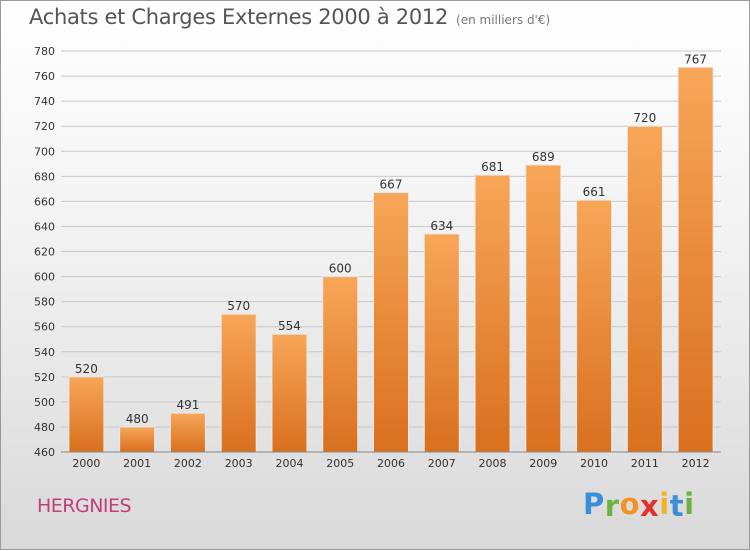 This screenshot has height=551, width=750. What do you see at coordinates (289, 463) in the screenshot?
I see `x-tick-label: 2004` at bounding box center [289, 463].